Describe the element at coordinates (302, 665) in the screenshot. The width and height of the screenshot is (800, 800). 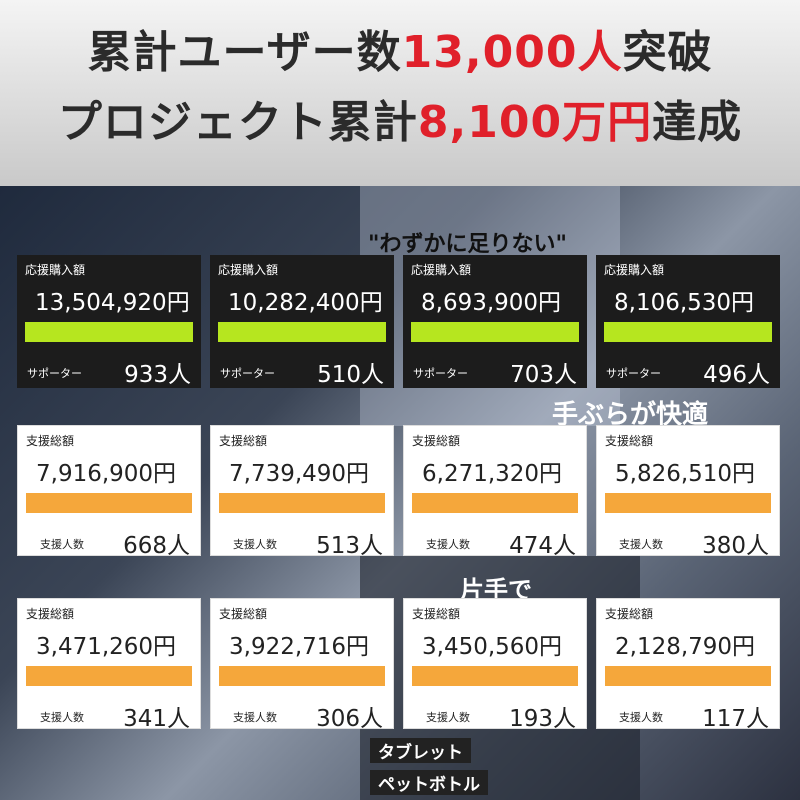
I see `stat-card: 支援総額 3,922,716円支援人数 306人` at that location.